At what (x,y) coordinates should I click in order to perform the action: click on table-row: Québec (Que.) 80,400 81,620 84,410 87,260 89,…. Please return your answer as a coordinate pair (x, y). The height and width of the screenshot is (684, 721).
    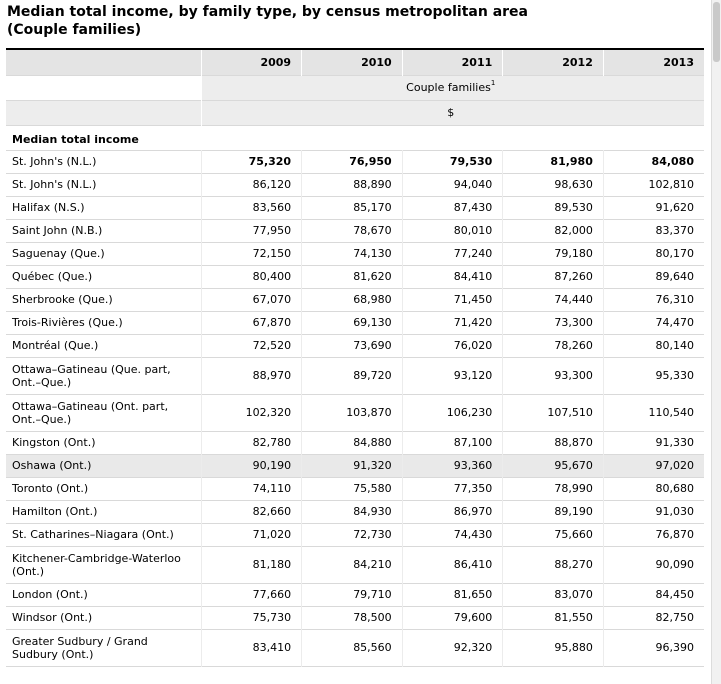
    Looking at the image, I should click on (355, 276).